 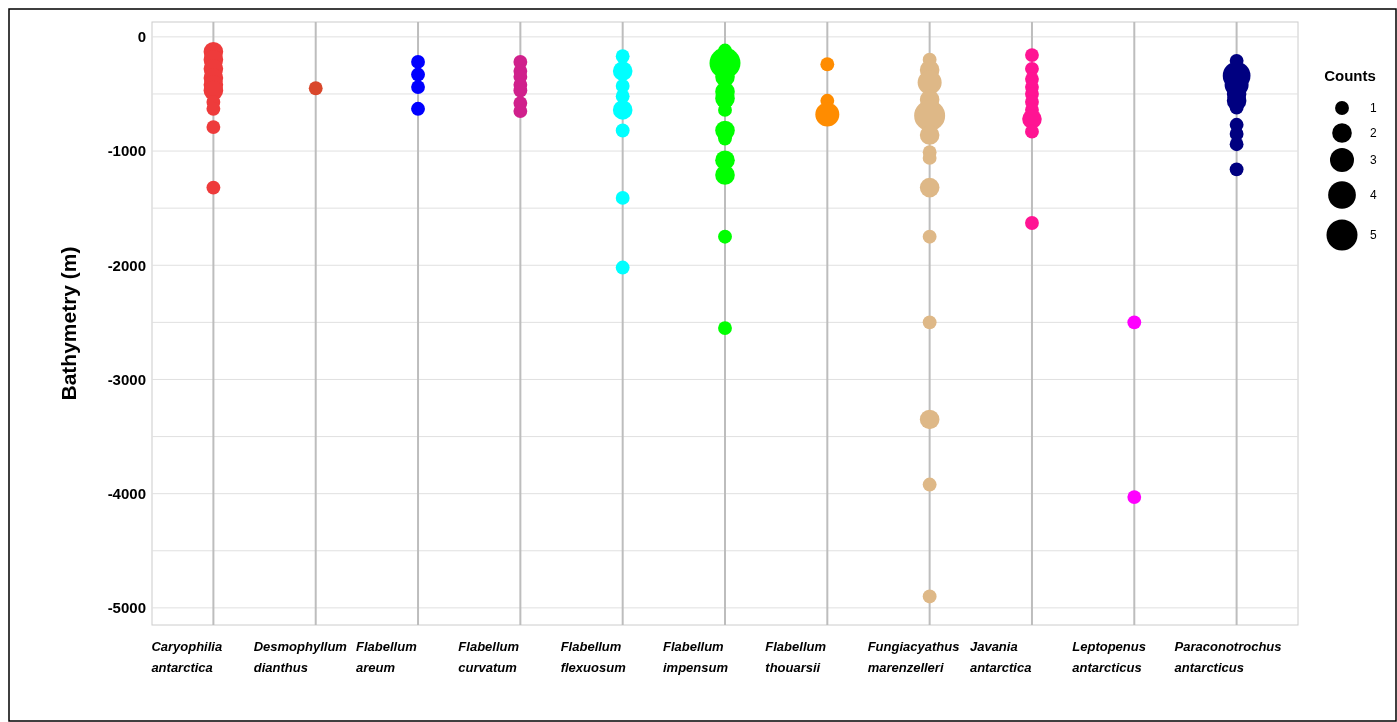 I want to click on legend-label: 2, so click(x=1373, y=133).